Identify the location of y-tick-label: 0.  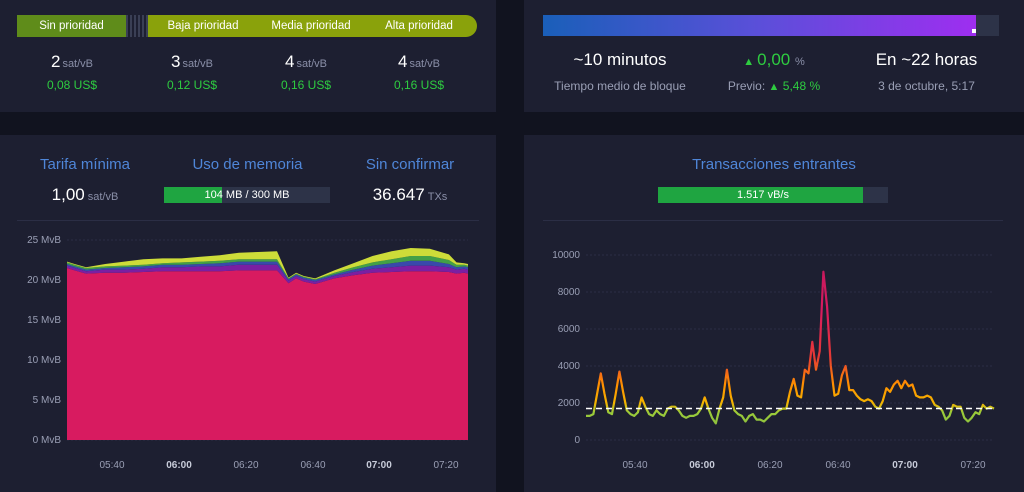
(577, 440).